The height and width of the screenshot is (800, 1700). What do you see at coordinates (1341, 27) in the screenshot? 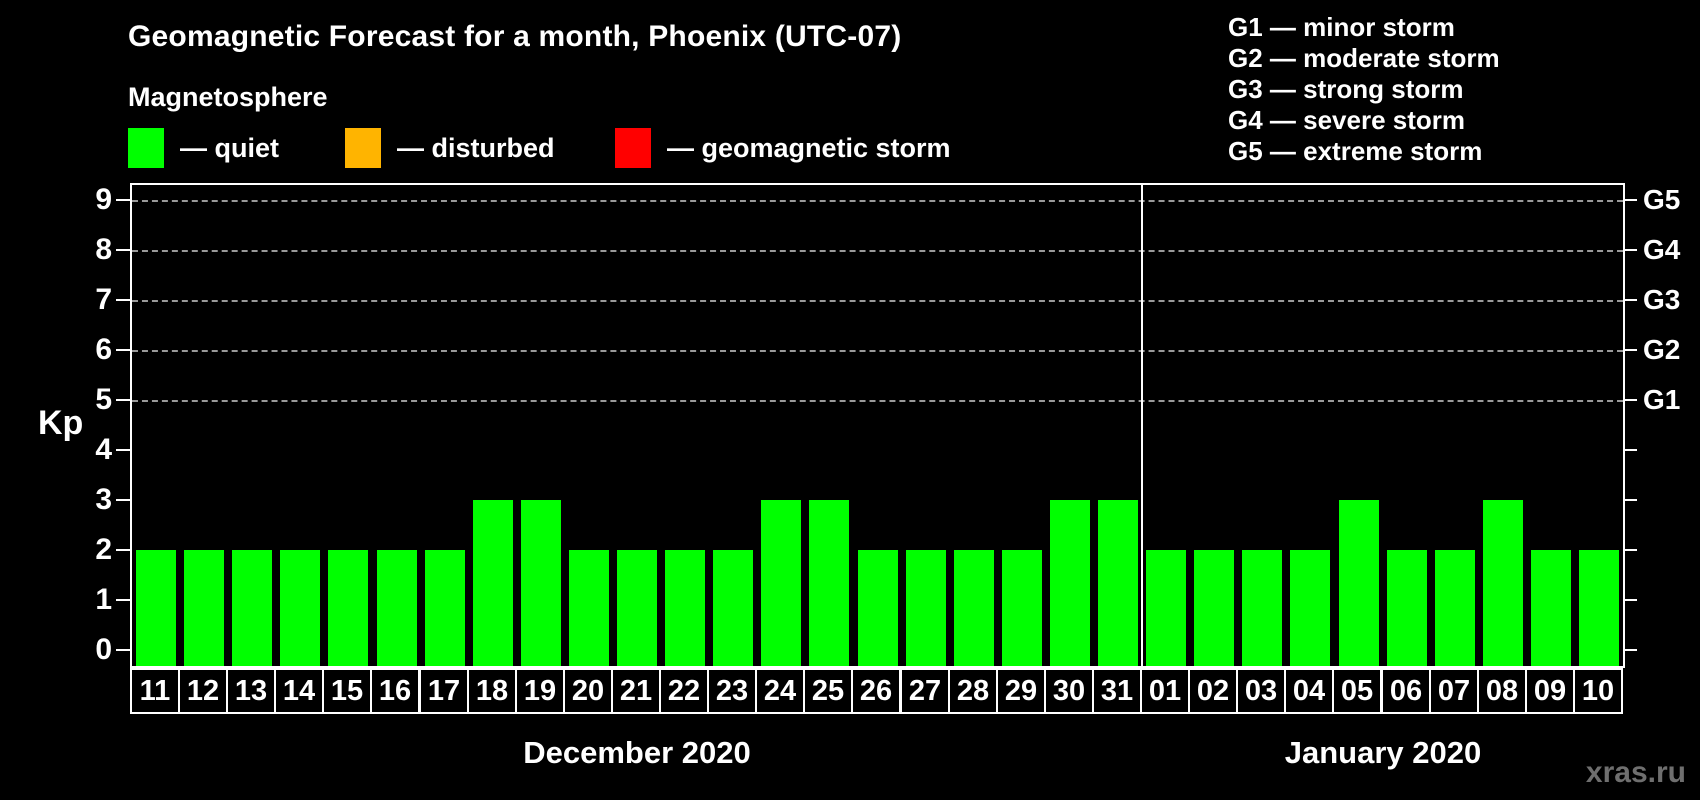
I see `g1-legend-line: G1 — minor storm` at bounding box center [1341, 27].